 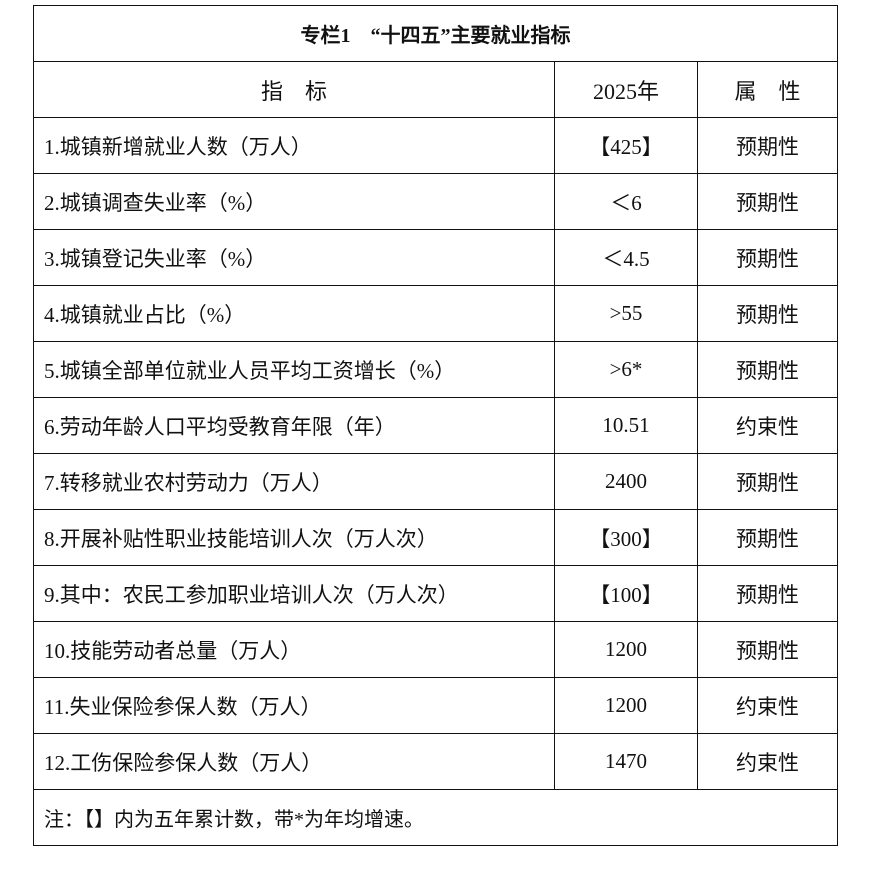 I want to click on table-row: 8.开展补贴性职业技能培训人次（万人次） 【300】 预期性, so click(x=436, y=537).